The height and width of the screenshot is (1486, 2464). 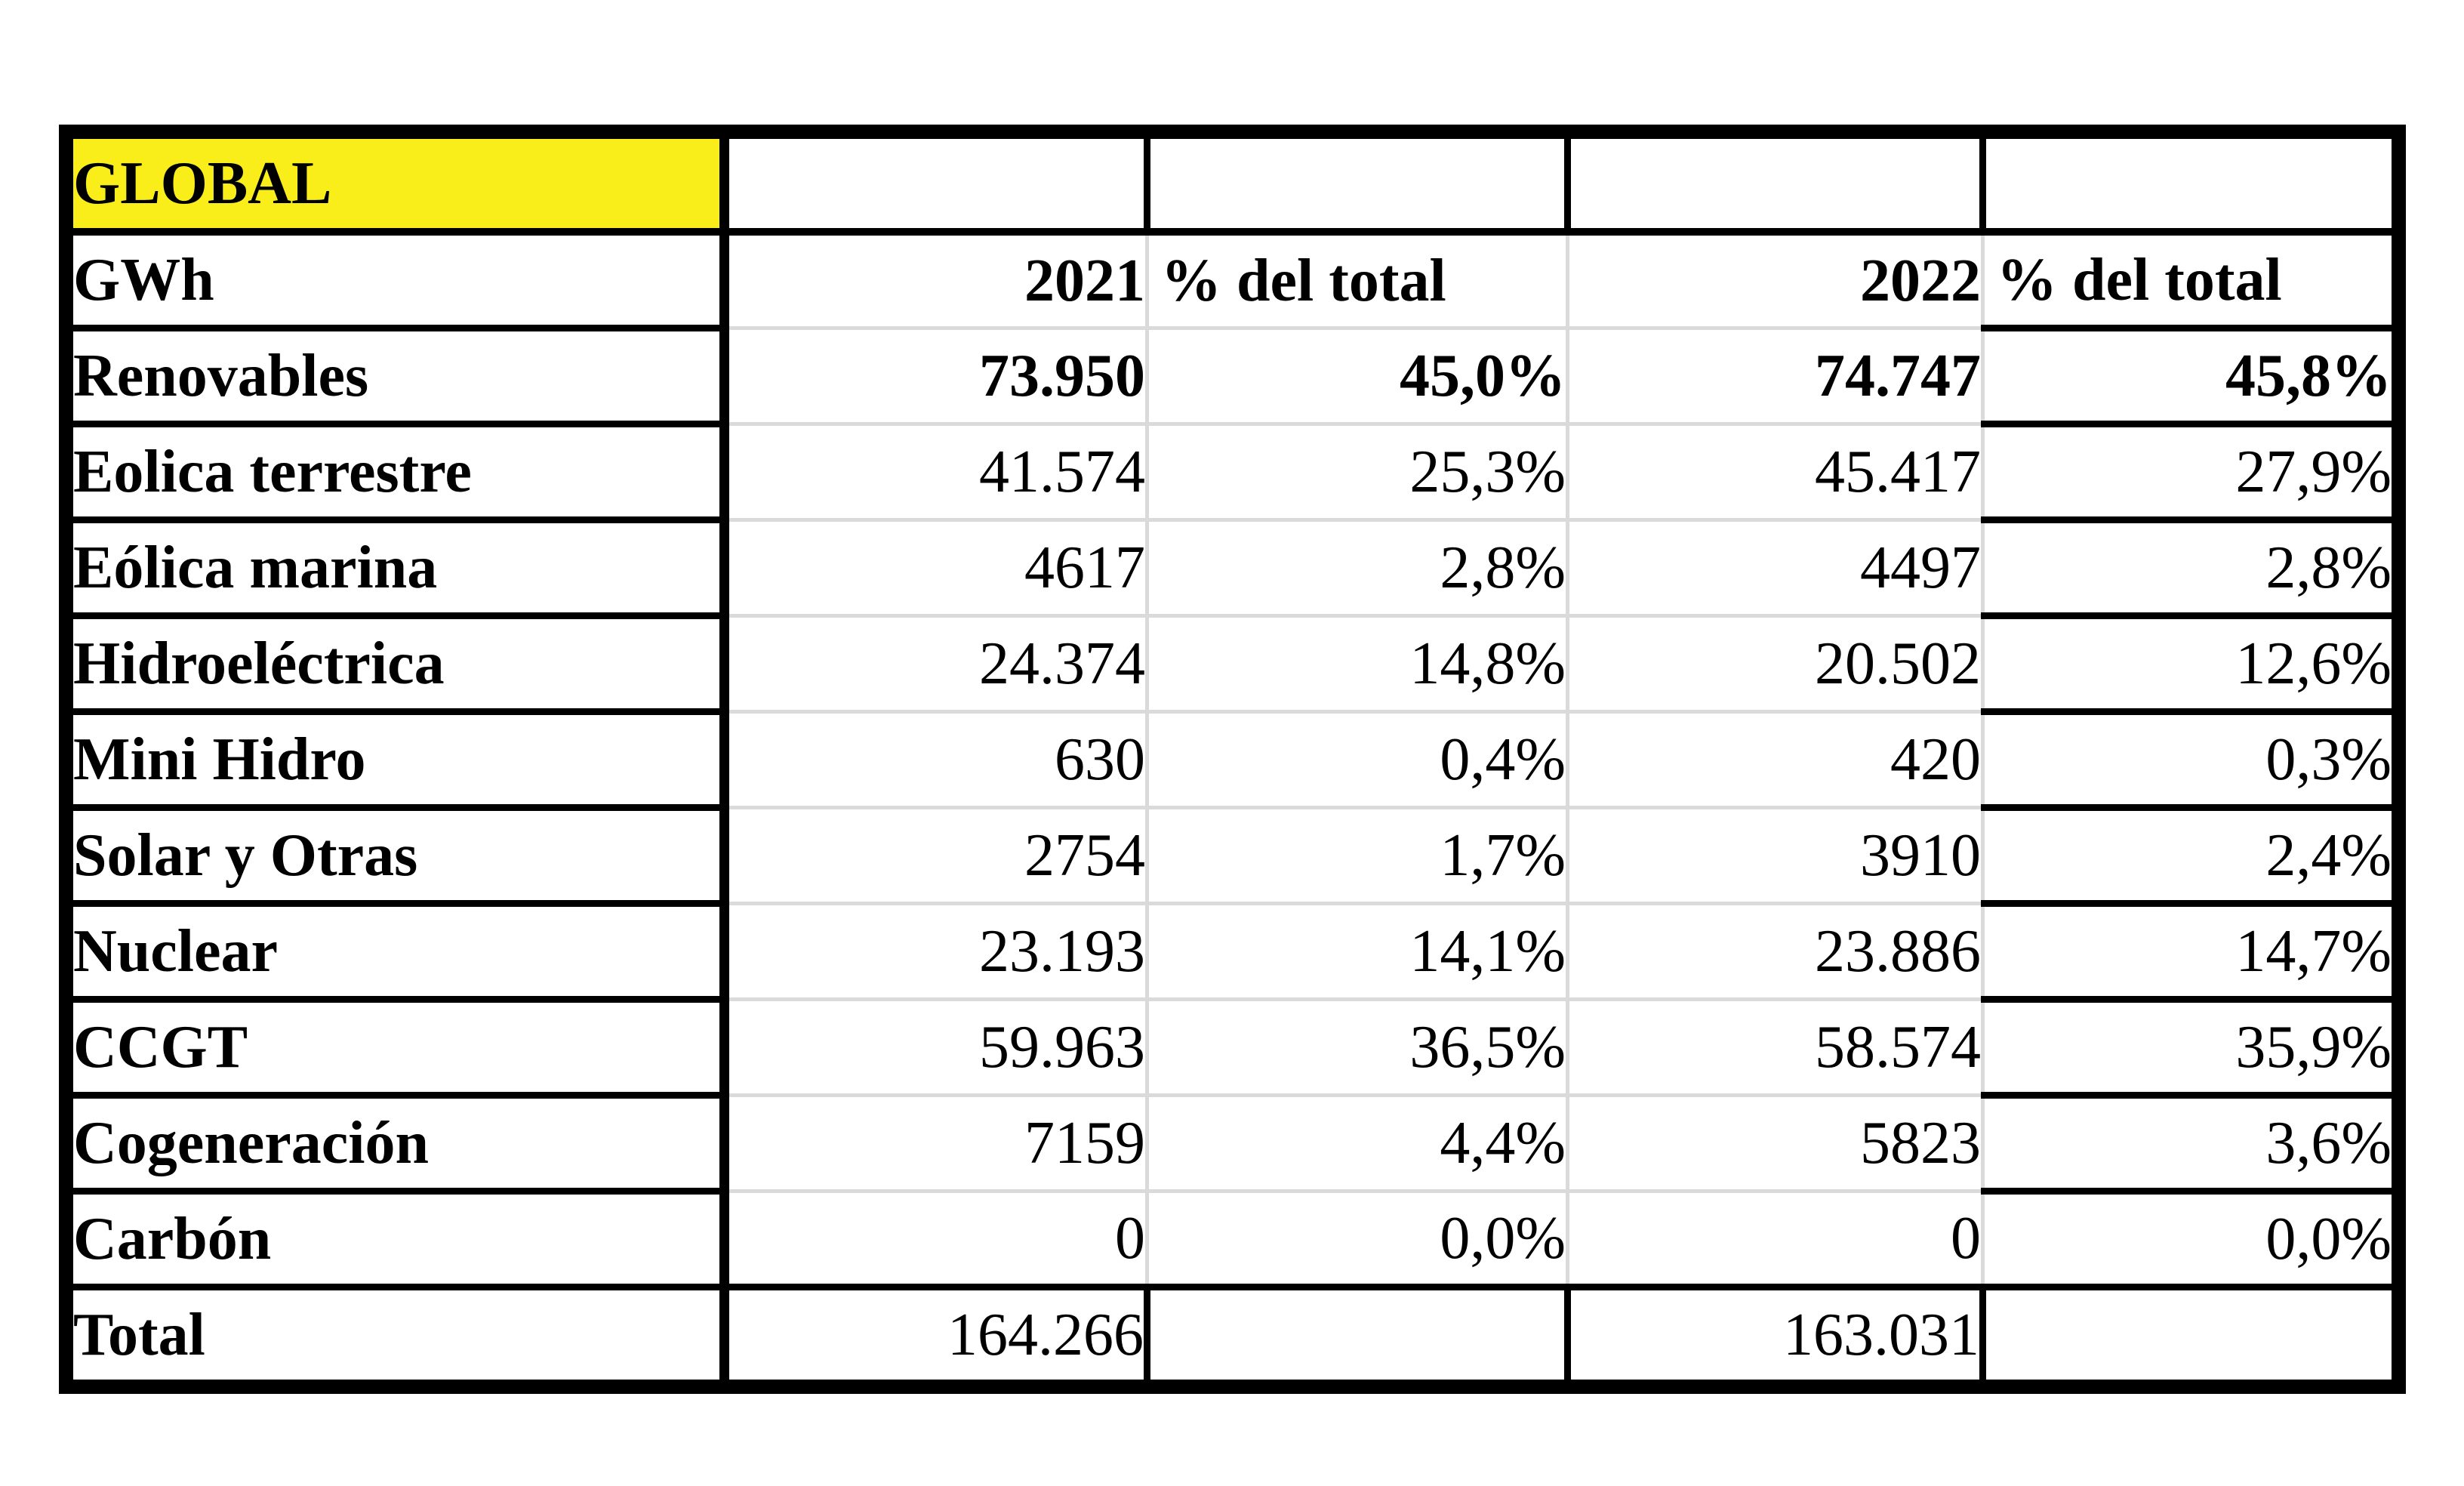 What do you see at coordinates (937, 1335) in the screenshot?
I see `total-2021: 164.266` at bounding box center [937, 1335].